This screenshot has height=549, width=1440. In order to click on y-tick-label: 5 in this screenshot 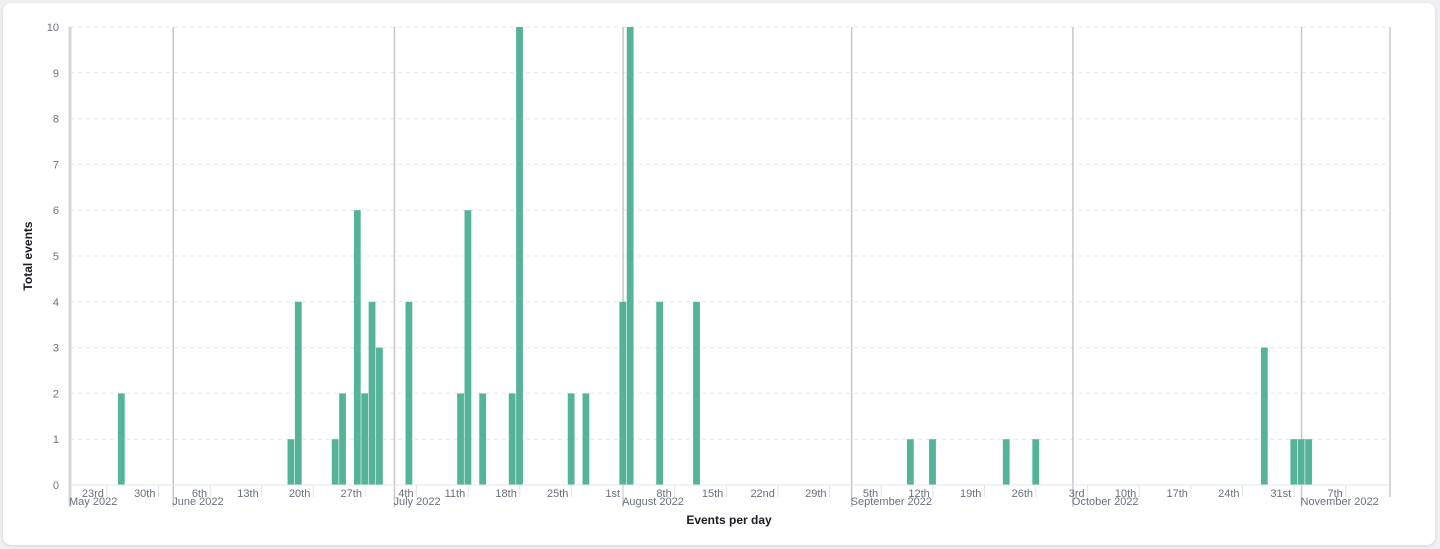, I will do `click(56, 257)`.